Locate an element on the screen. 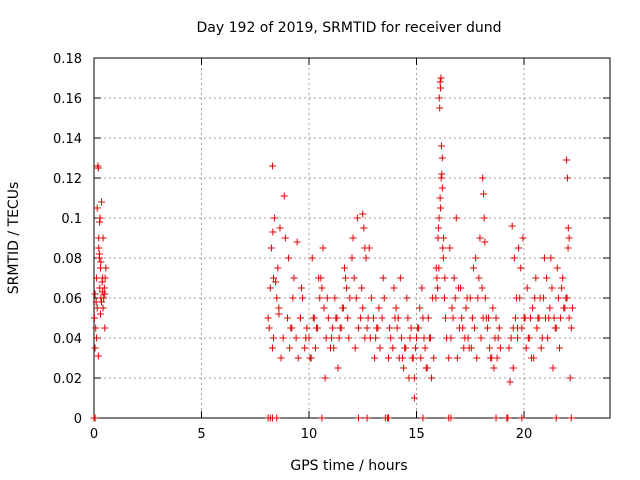 Image resolution: width=640 pixels, height=480 pixels. x-tick-label: 0 is located at coordinates (94, 434).